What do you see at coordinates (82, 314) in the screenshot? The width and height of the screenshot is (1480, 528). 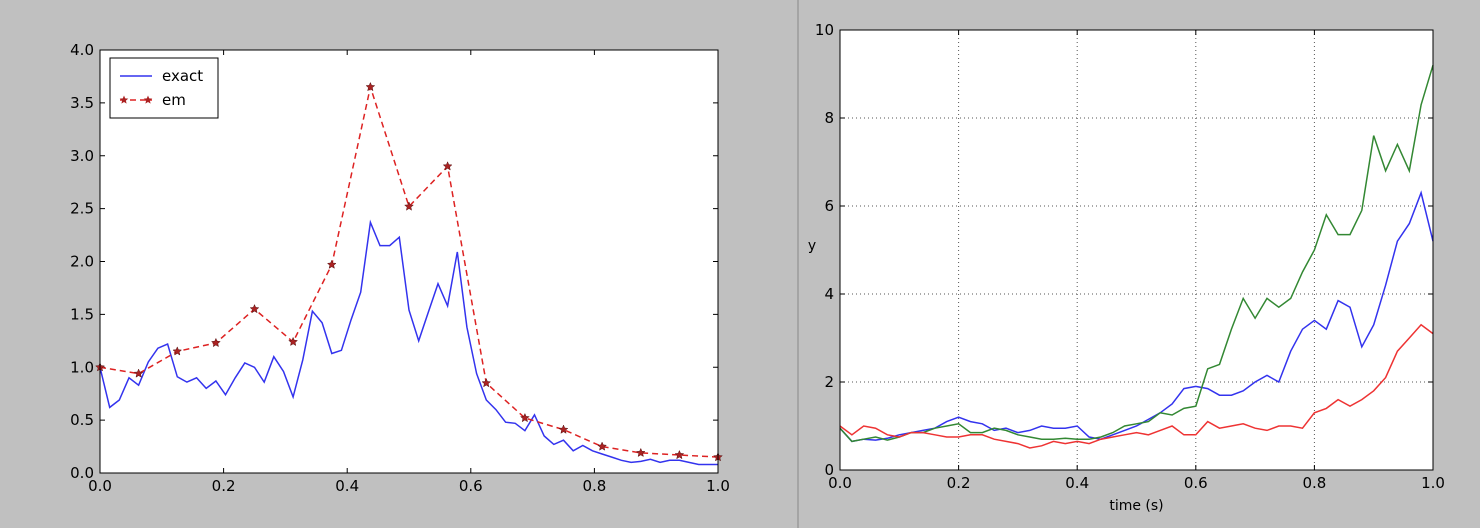 I see `y-tick-label: 1.5` at bounding box center [82, 314].